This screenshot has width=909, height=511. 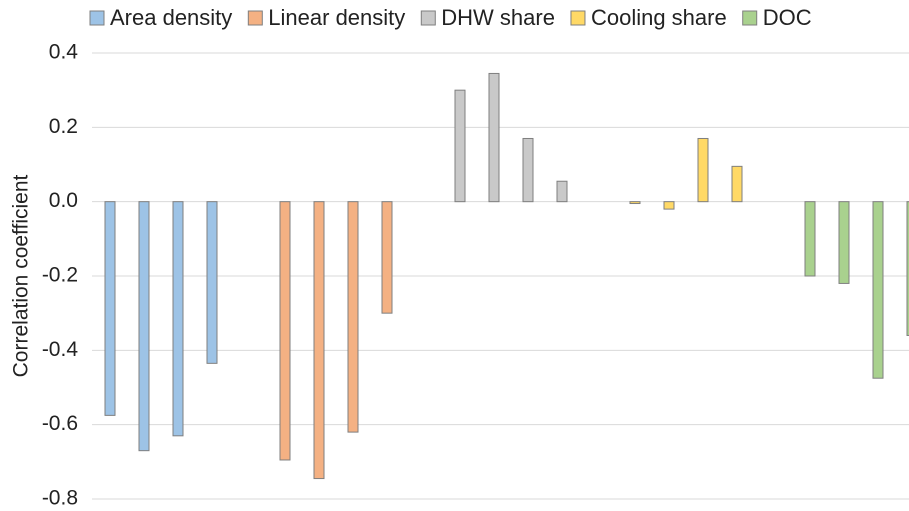 What do you see at coordinates (21, 275) in the screenshot?
I see `y-axis-label: Correlation coefficient` at bounding box center [21, 275].